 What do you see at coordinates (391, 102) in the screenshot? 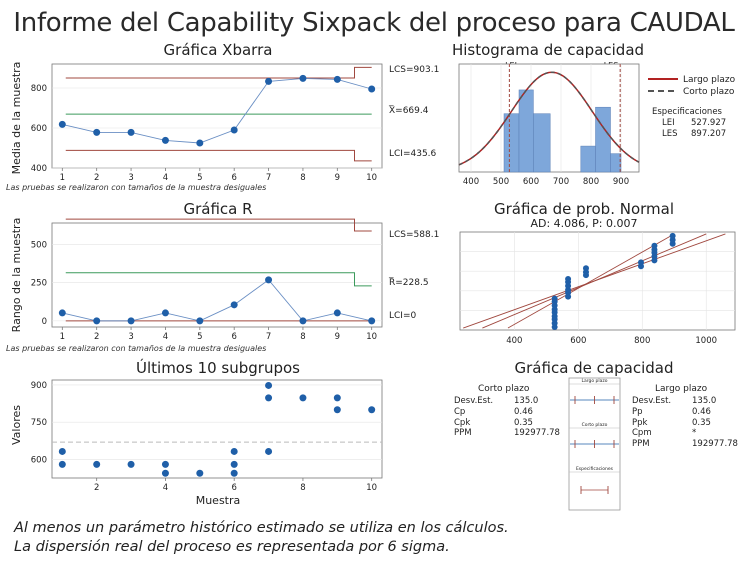
I see `xbar-center-bar: _` at bounding box center [391, 102].